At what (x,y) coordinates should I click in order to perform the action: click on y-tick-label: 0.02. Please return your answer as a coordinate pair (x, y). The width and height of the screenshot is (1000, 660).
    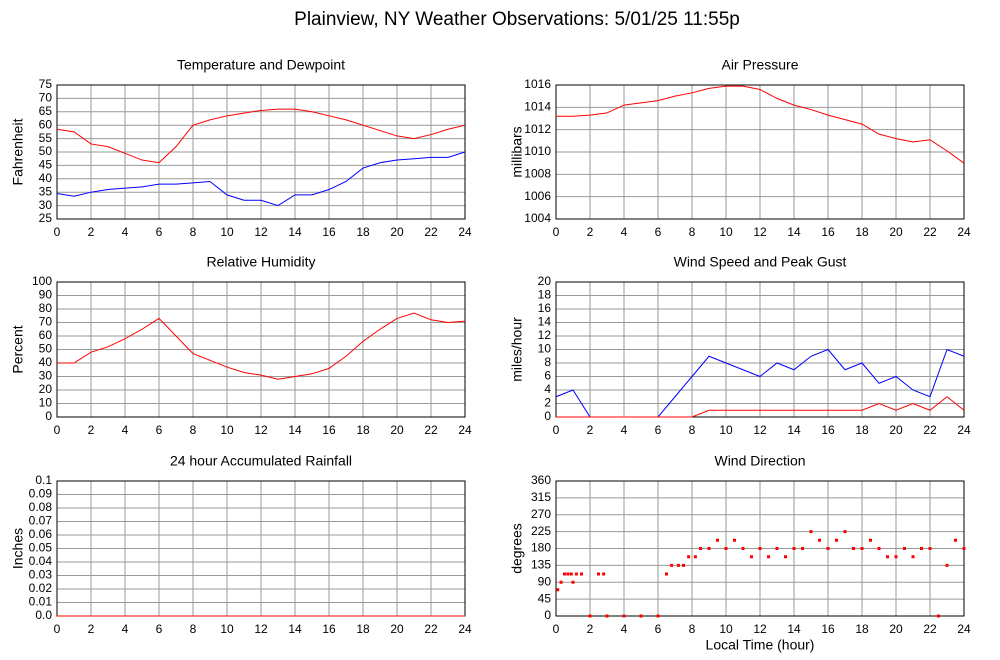
    Looking at the image, I should click on (41, 588).